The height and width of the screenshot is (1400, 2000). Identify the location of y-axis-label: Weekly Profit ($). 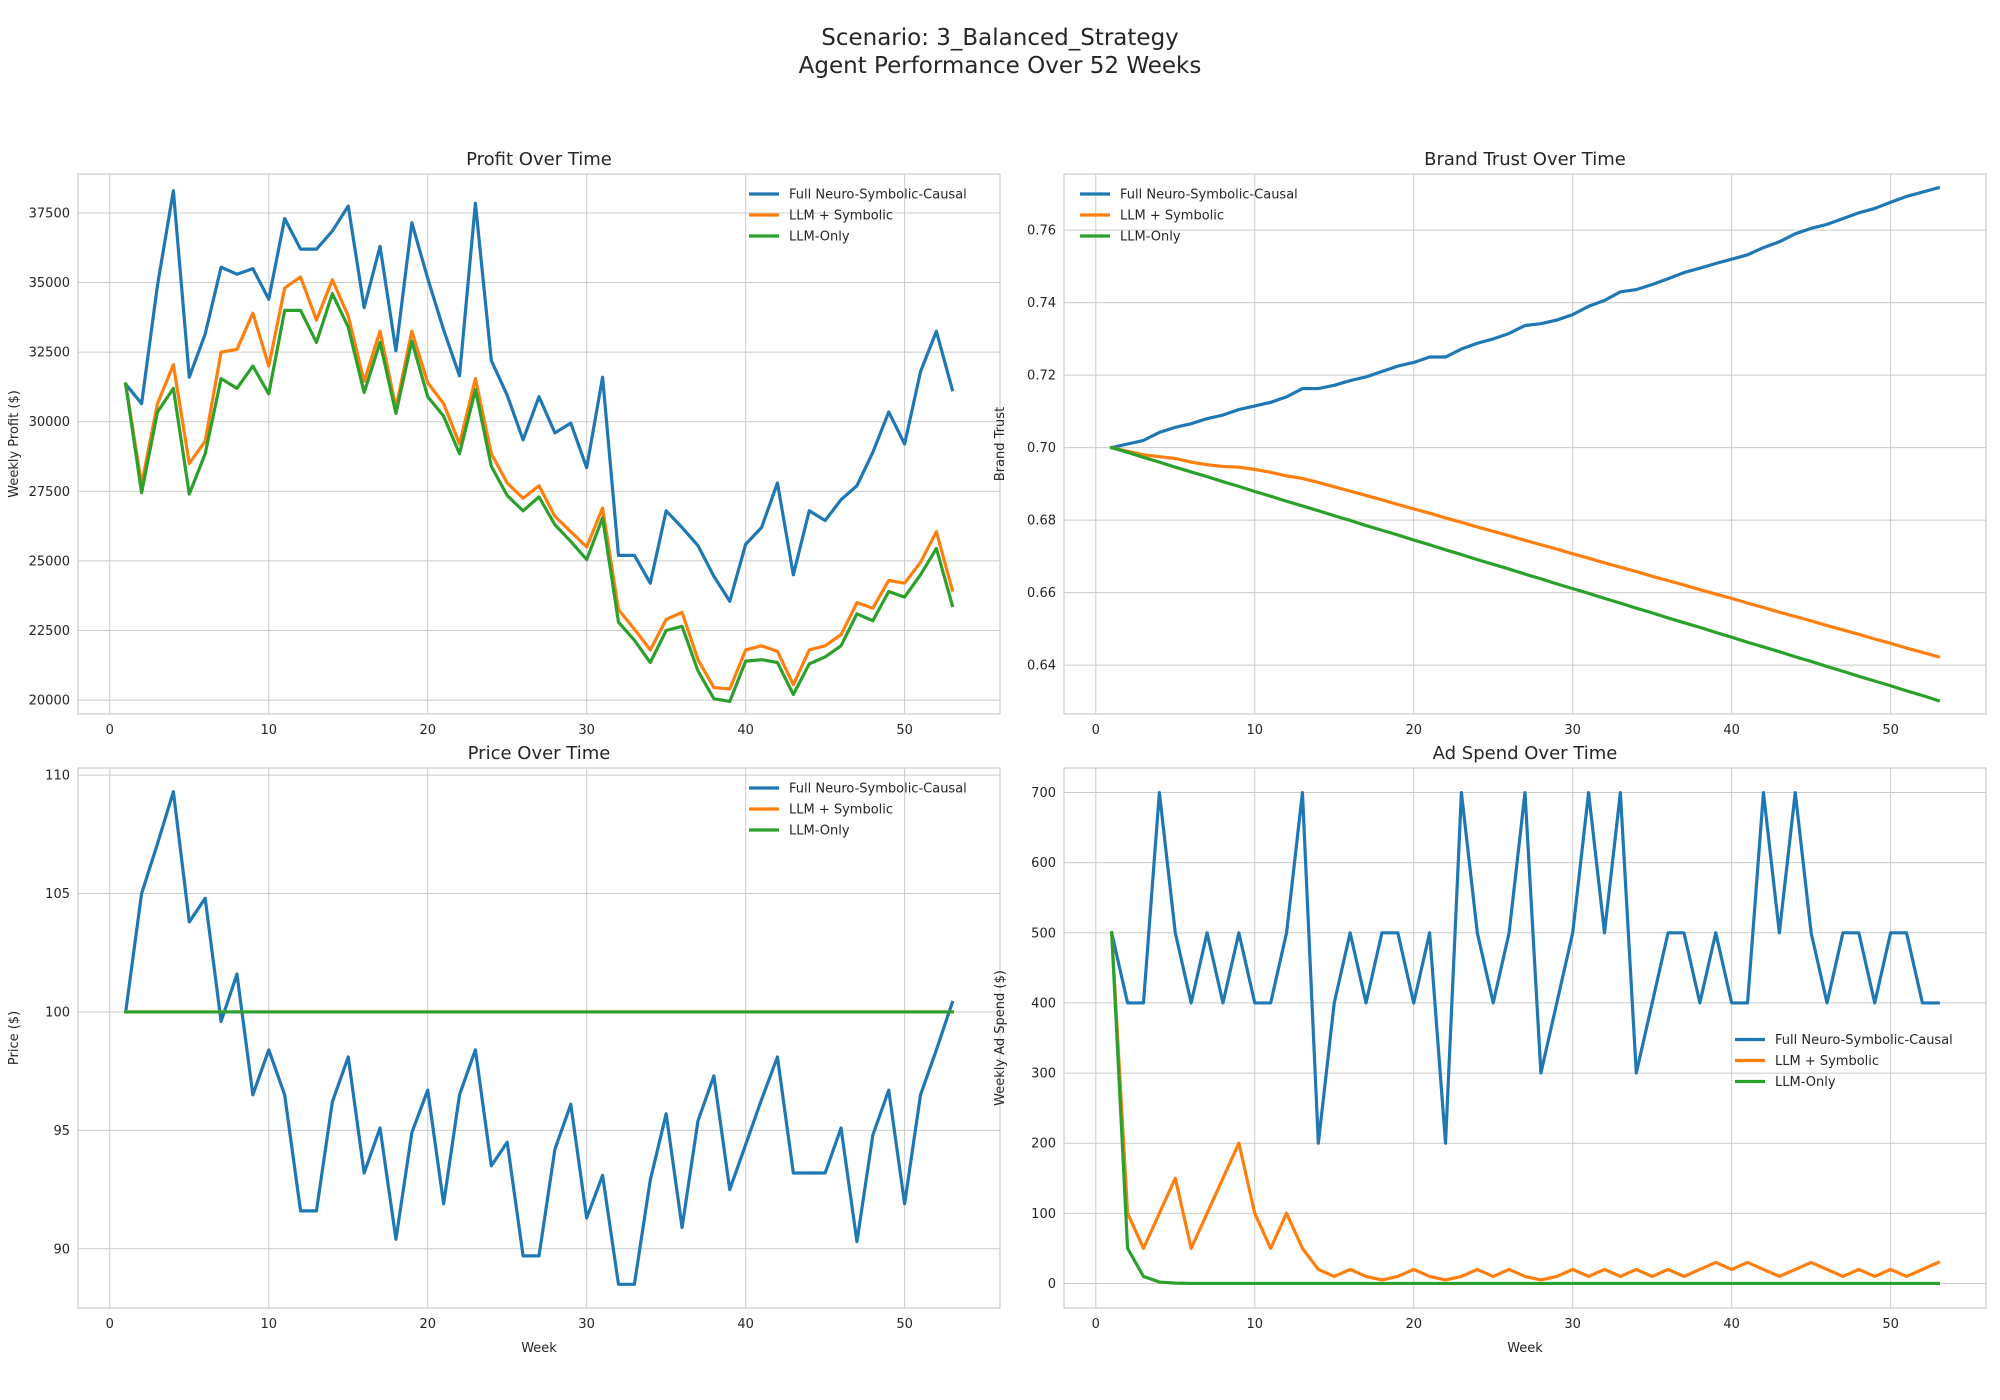
(14, 444).